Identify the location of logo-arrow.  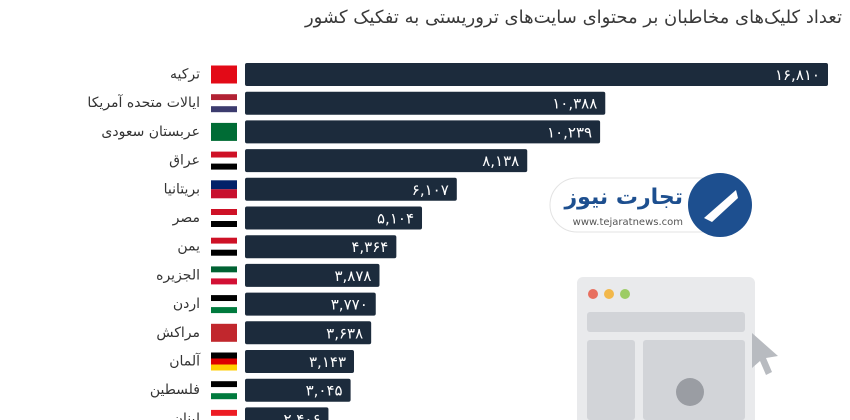
(721, 206).